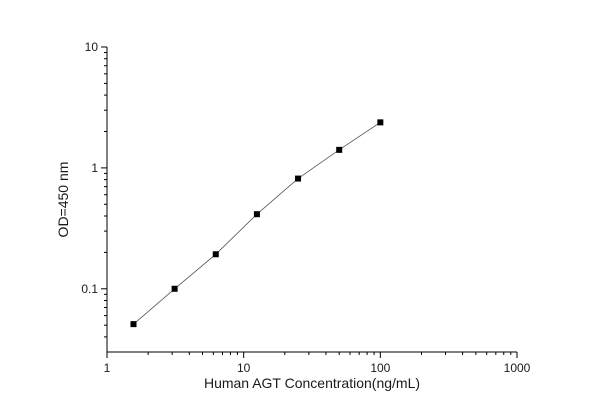 This screenshot has height=419, width=600. Describe the element at coordinates (94, 168) in the screenshot. I see `y-tick-label: 1` at that location.